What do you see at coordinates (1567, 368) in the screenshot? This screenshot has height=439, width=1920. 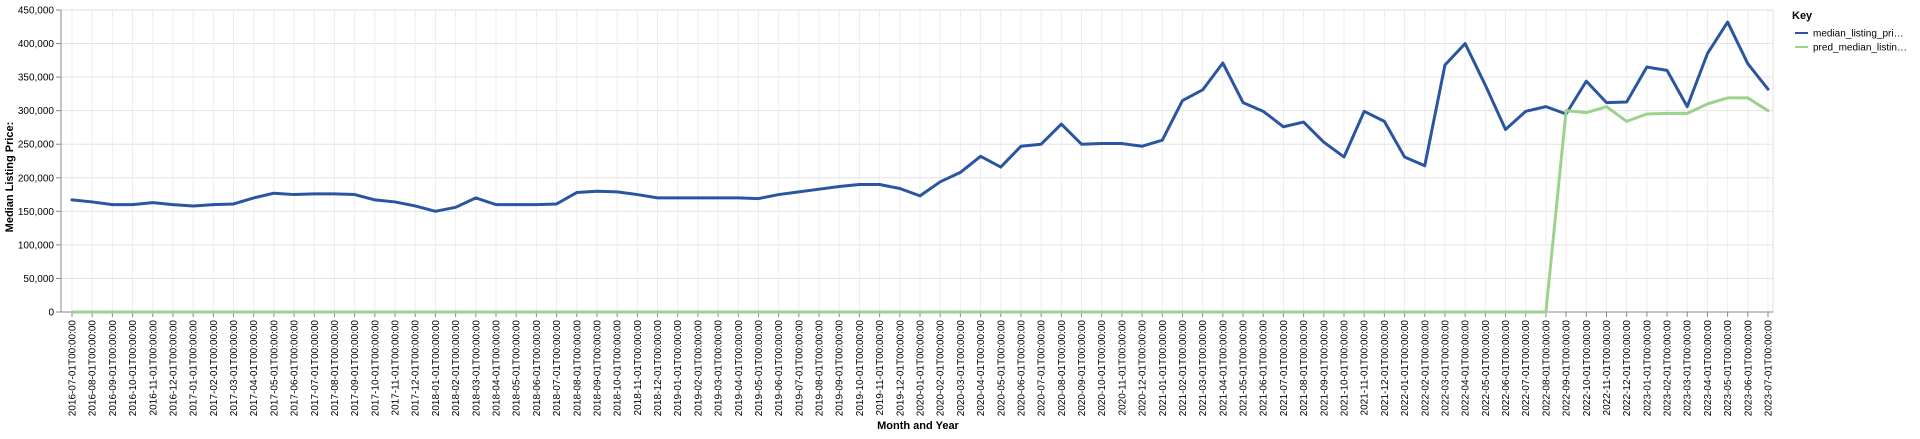 I see `x-tick-label: 2022-09-01T00:00:00` at bounding box center [1567, 368].